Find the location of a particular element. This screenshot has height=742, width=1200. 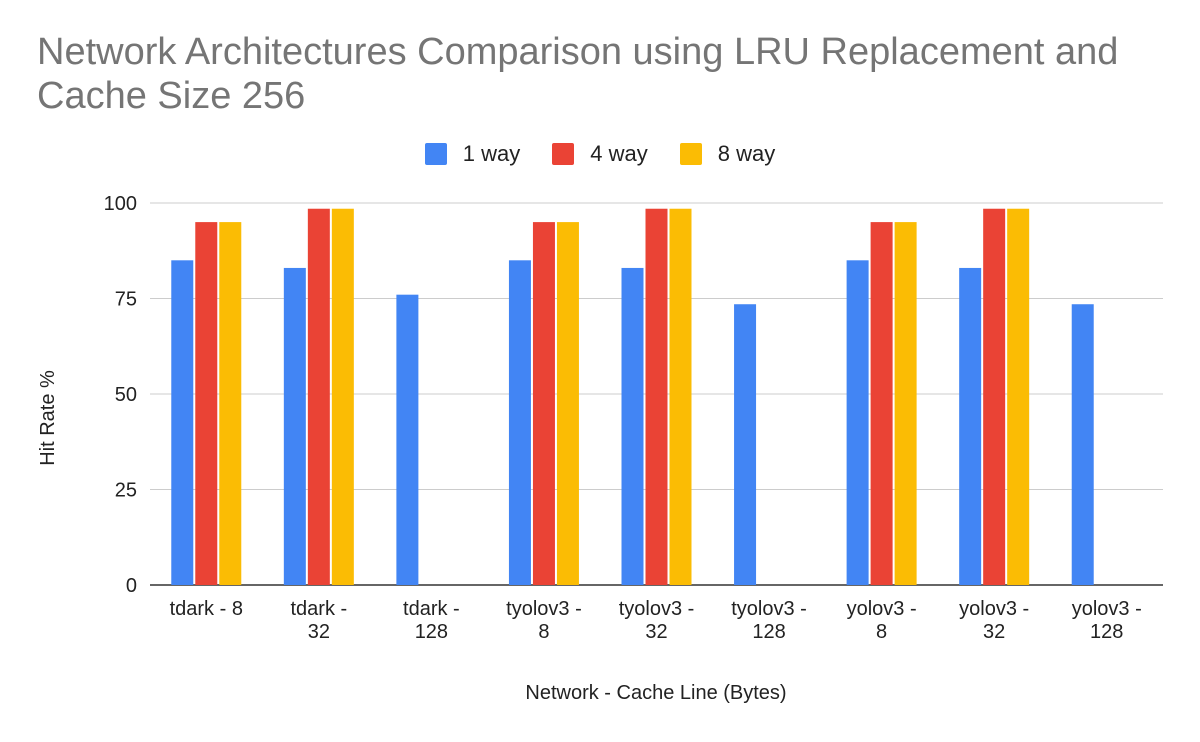

legend-item-4-way: 4 way is located at coordinates (600, 154).